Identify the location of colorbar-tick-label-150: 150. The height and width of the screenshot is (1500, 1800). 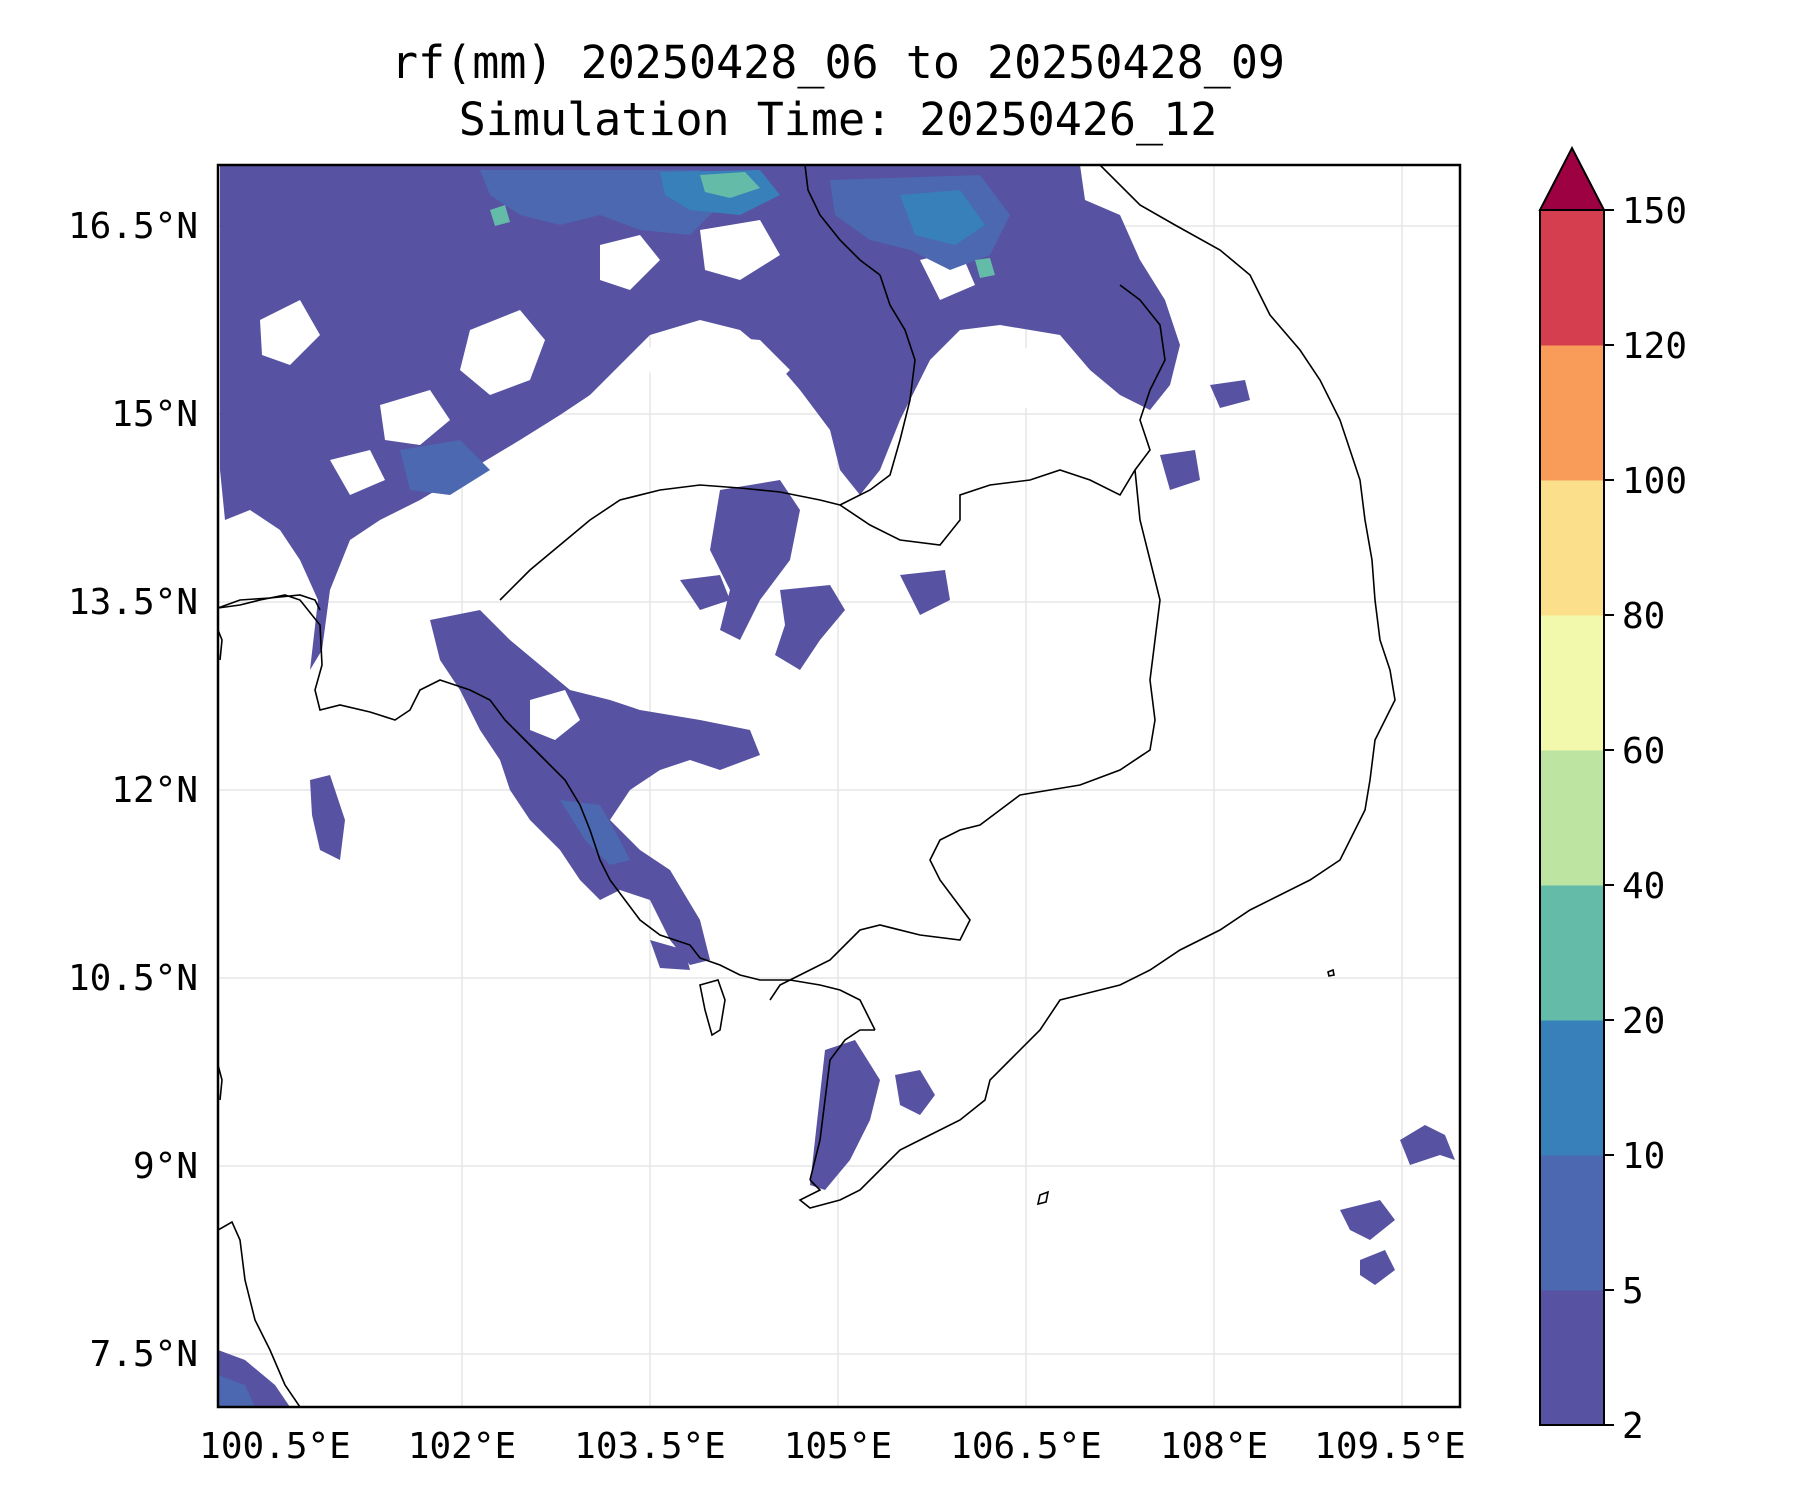
(1654, 211).